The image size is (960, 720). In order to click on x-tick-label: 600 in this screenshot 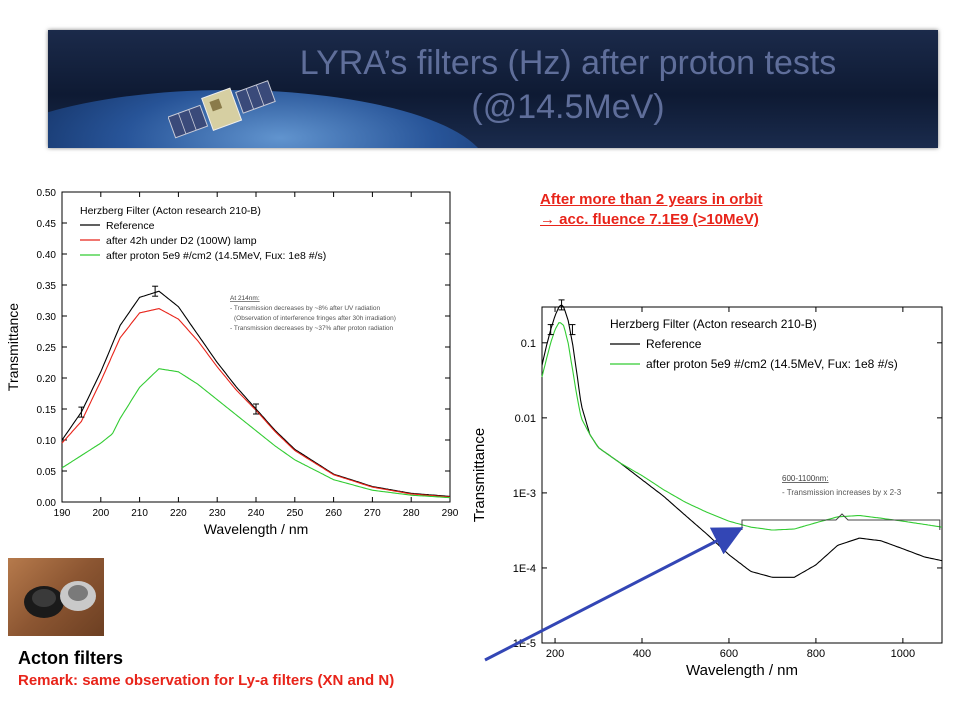, I will do `click(729, 654)`.